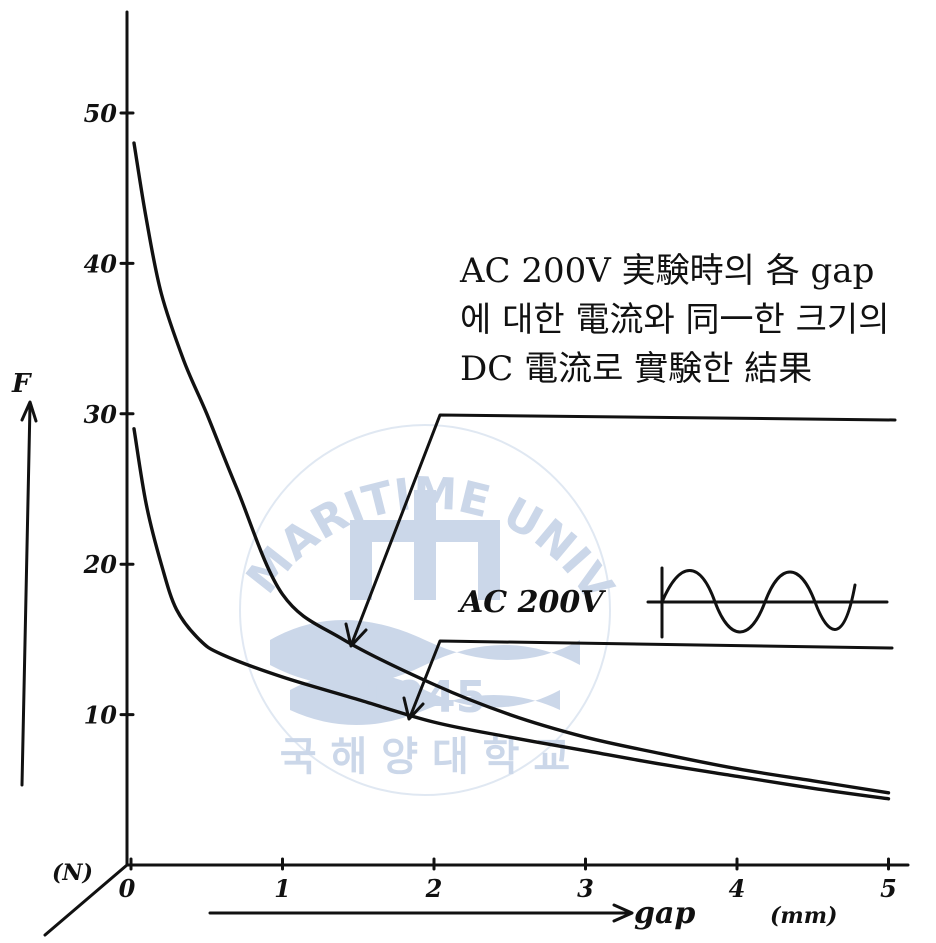  Describe the element at coordinates (674, 320) in the screenshot. I see `annotation-line-2: 에 대한 電流와 同一한 크기의` at that location.